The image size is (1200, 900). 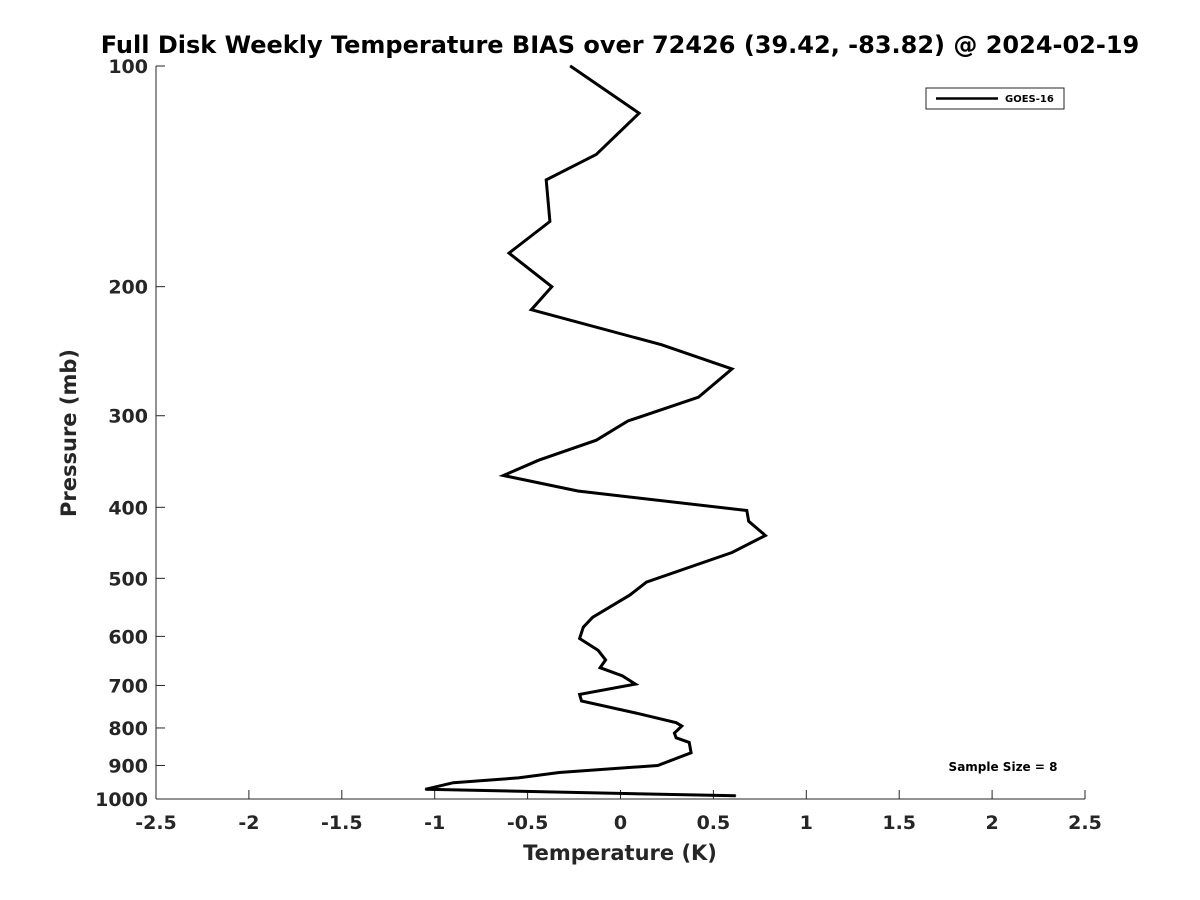 What do you see at coordinates (128, 579) in the screenshot?
I see `y-tick-label: 500` at bounding box center [128, 579].